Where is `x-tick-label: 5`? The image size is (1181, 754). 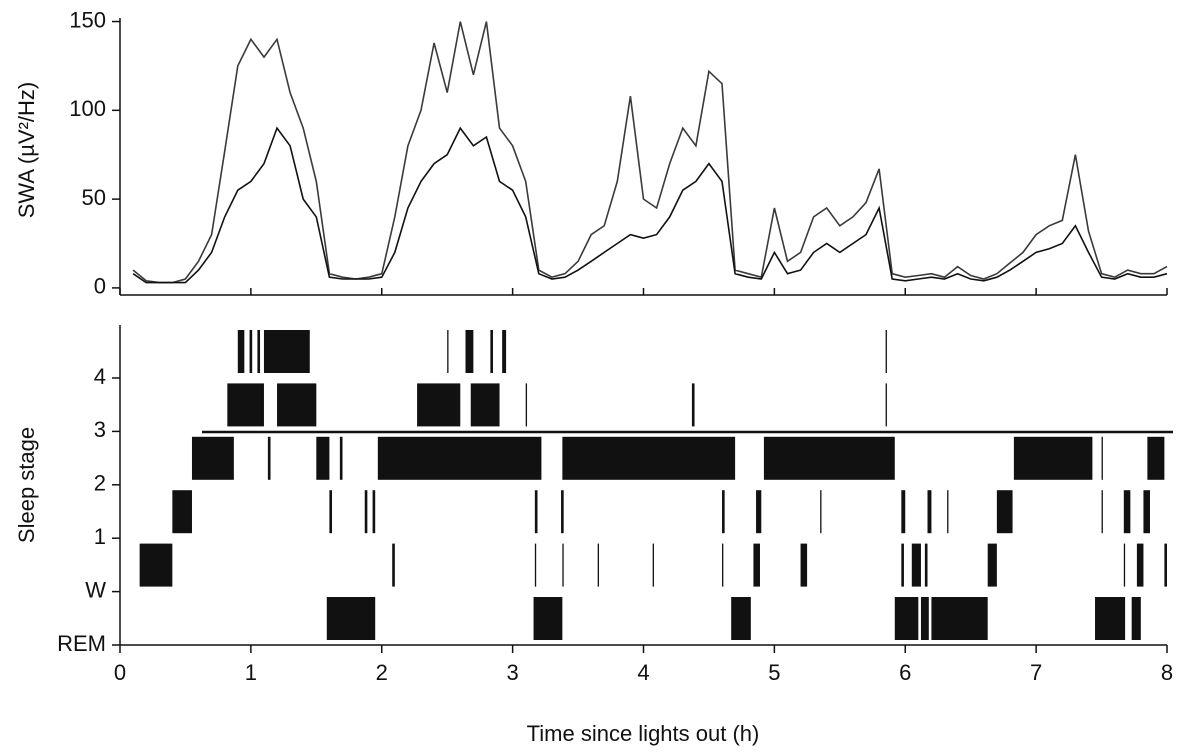
x-tick-label: 5 is located at coordinates (774, 672).